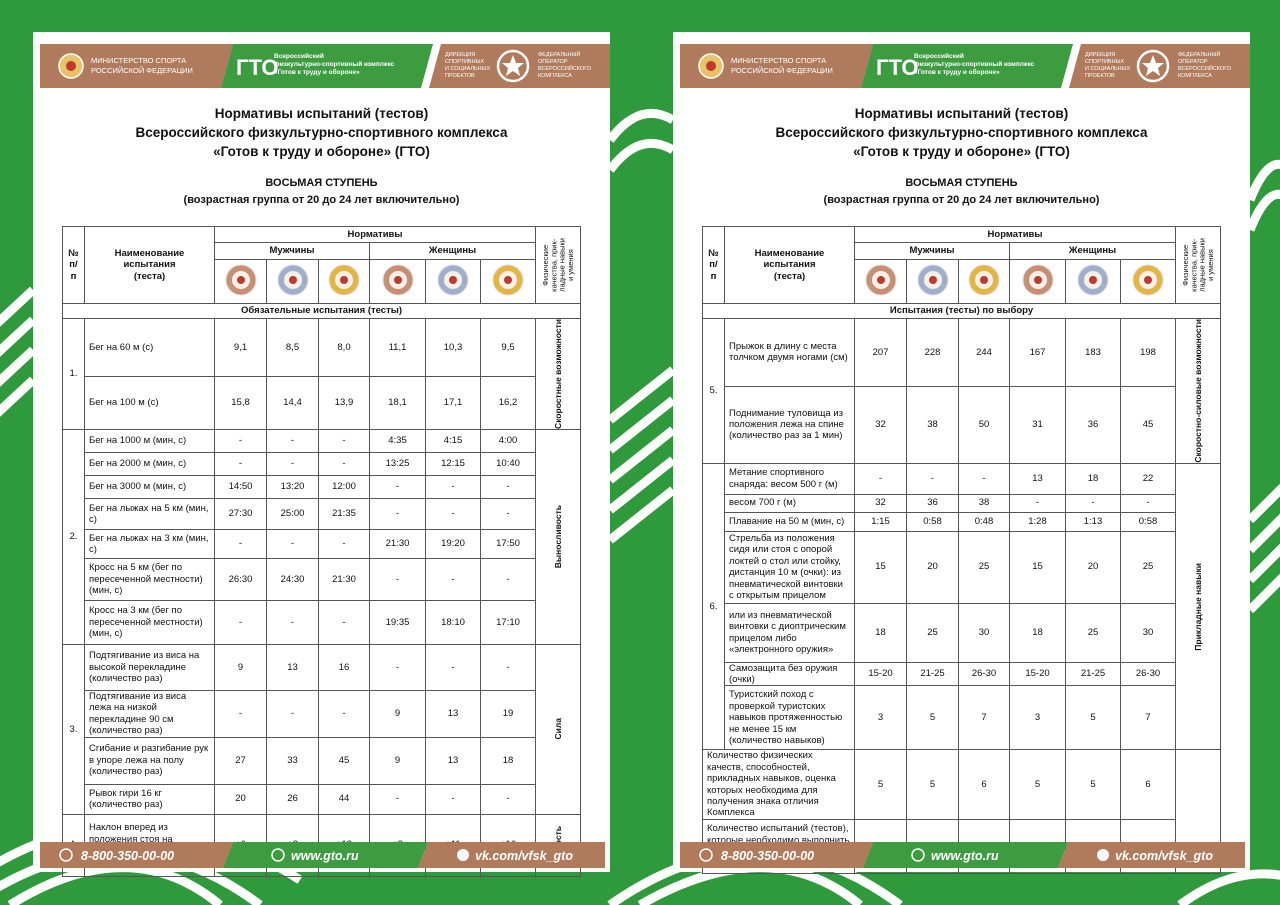  I want to click on doc-title: «Готов к труду и обороне» (ГТО), so click(321, 151).